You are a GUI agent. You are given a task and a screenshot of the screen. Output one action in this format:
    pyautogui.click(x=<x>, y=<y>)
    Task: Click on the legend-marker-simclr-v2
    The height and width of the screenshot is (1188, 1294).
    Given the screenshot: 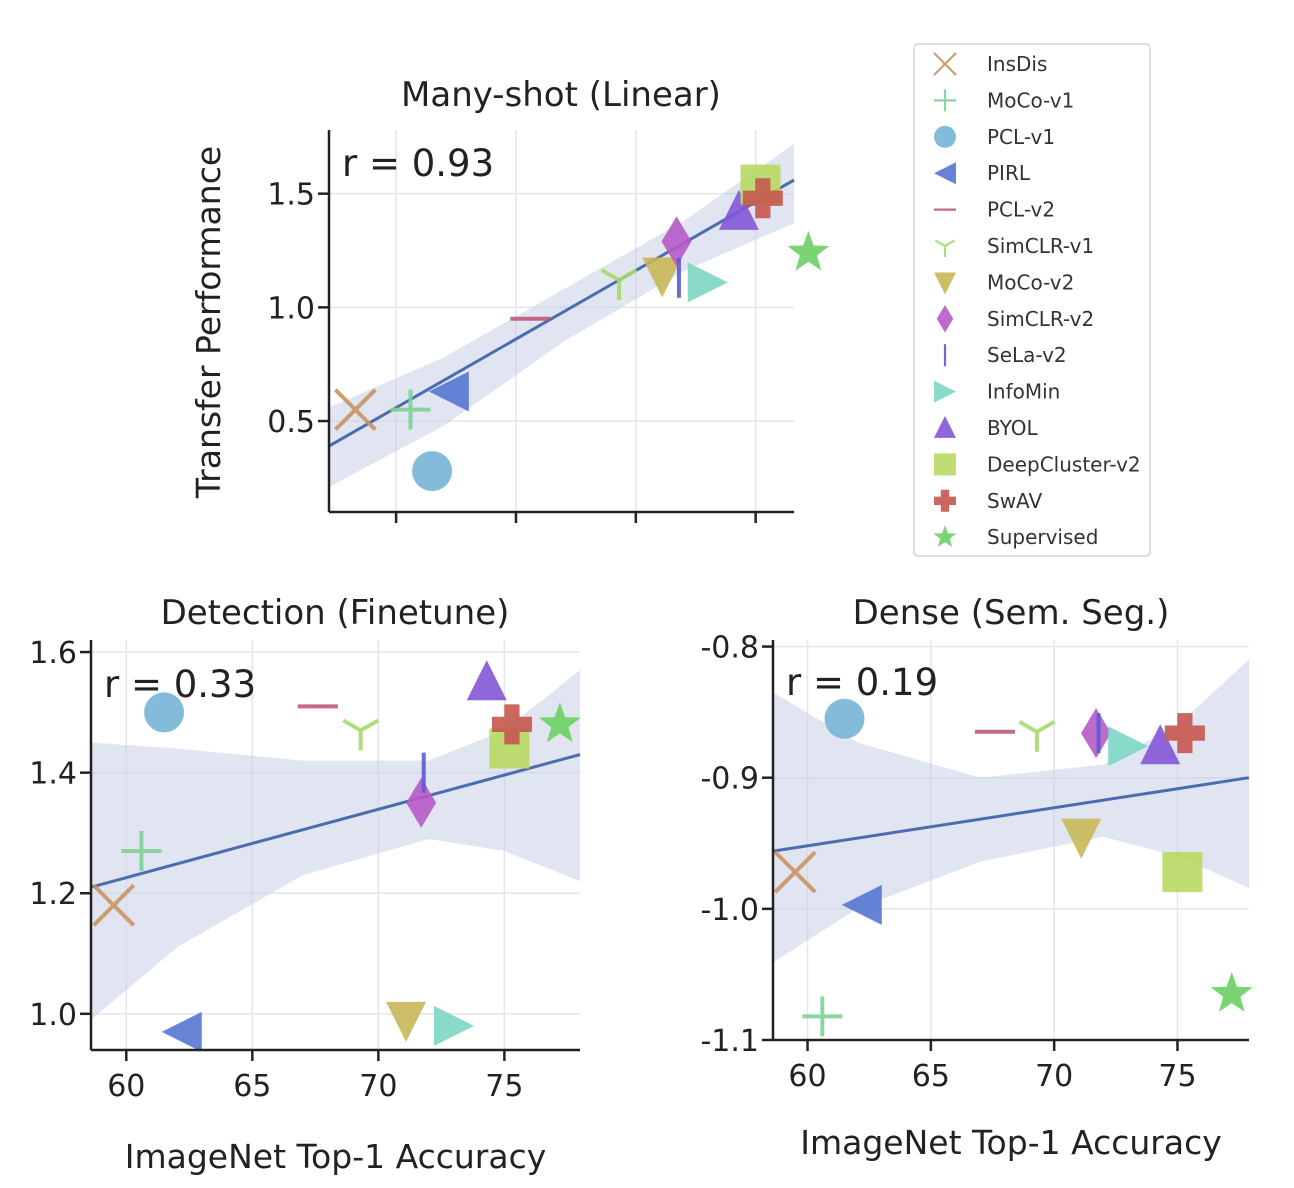 What is the action you would take?
    pyautogui.click(x=945, y=319)
    